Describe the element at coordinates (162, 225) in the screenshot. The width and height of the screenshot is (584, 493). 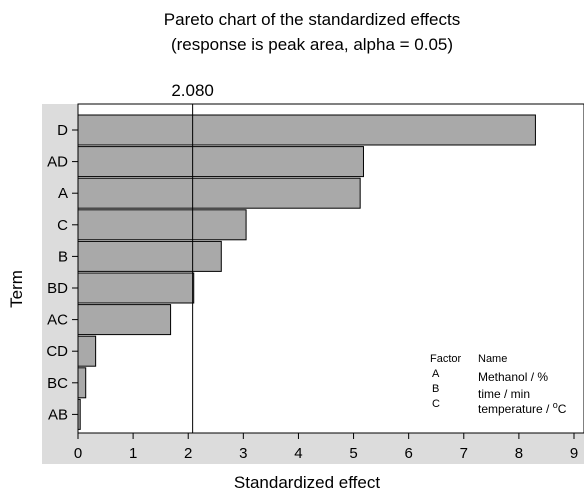
I see `bar-c` at that location.